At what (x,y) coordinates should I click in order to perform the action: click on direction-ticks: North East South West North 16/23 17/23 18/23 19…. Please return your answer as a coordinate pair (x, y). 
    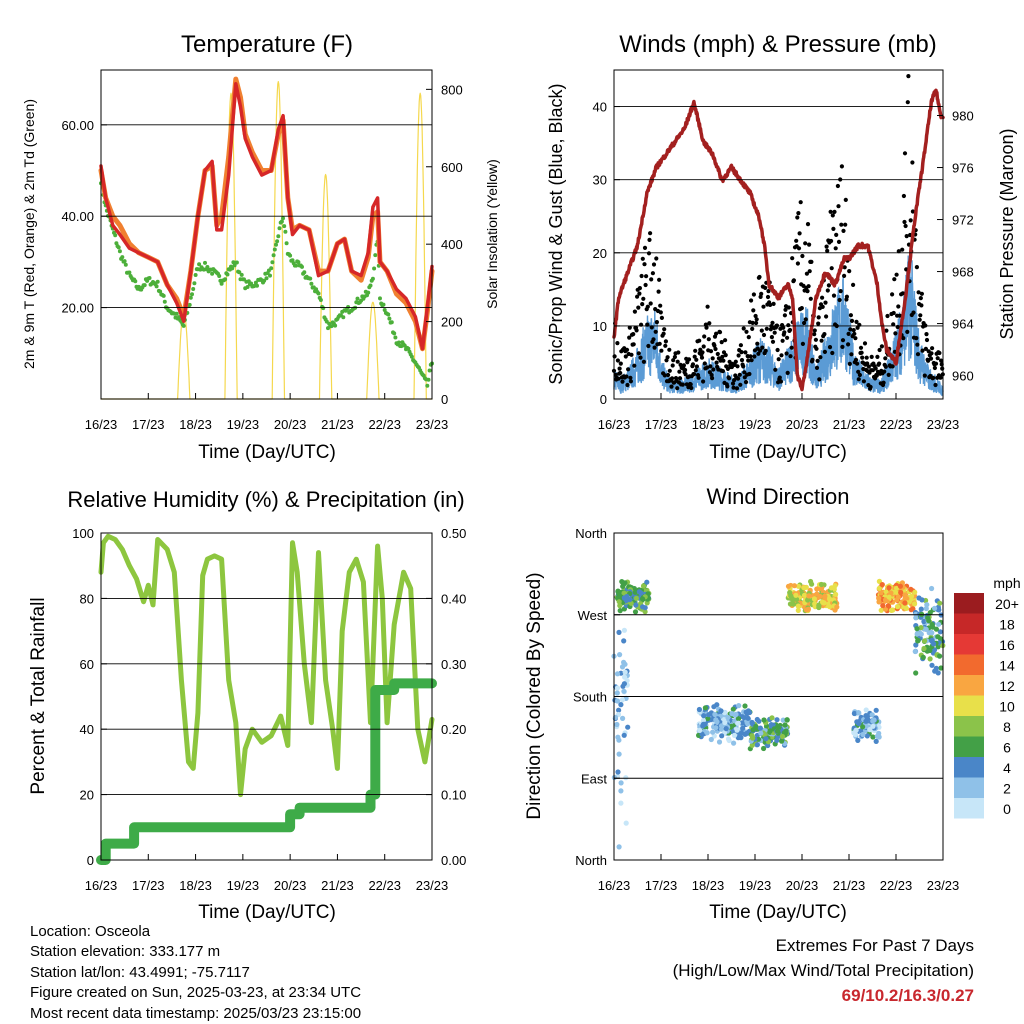
    Looking at the image, I should click on (766, 709).